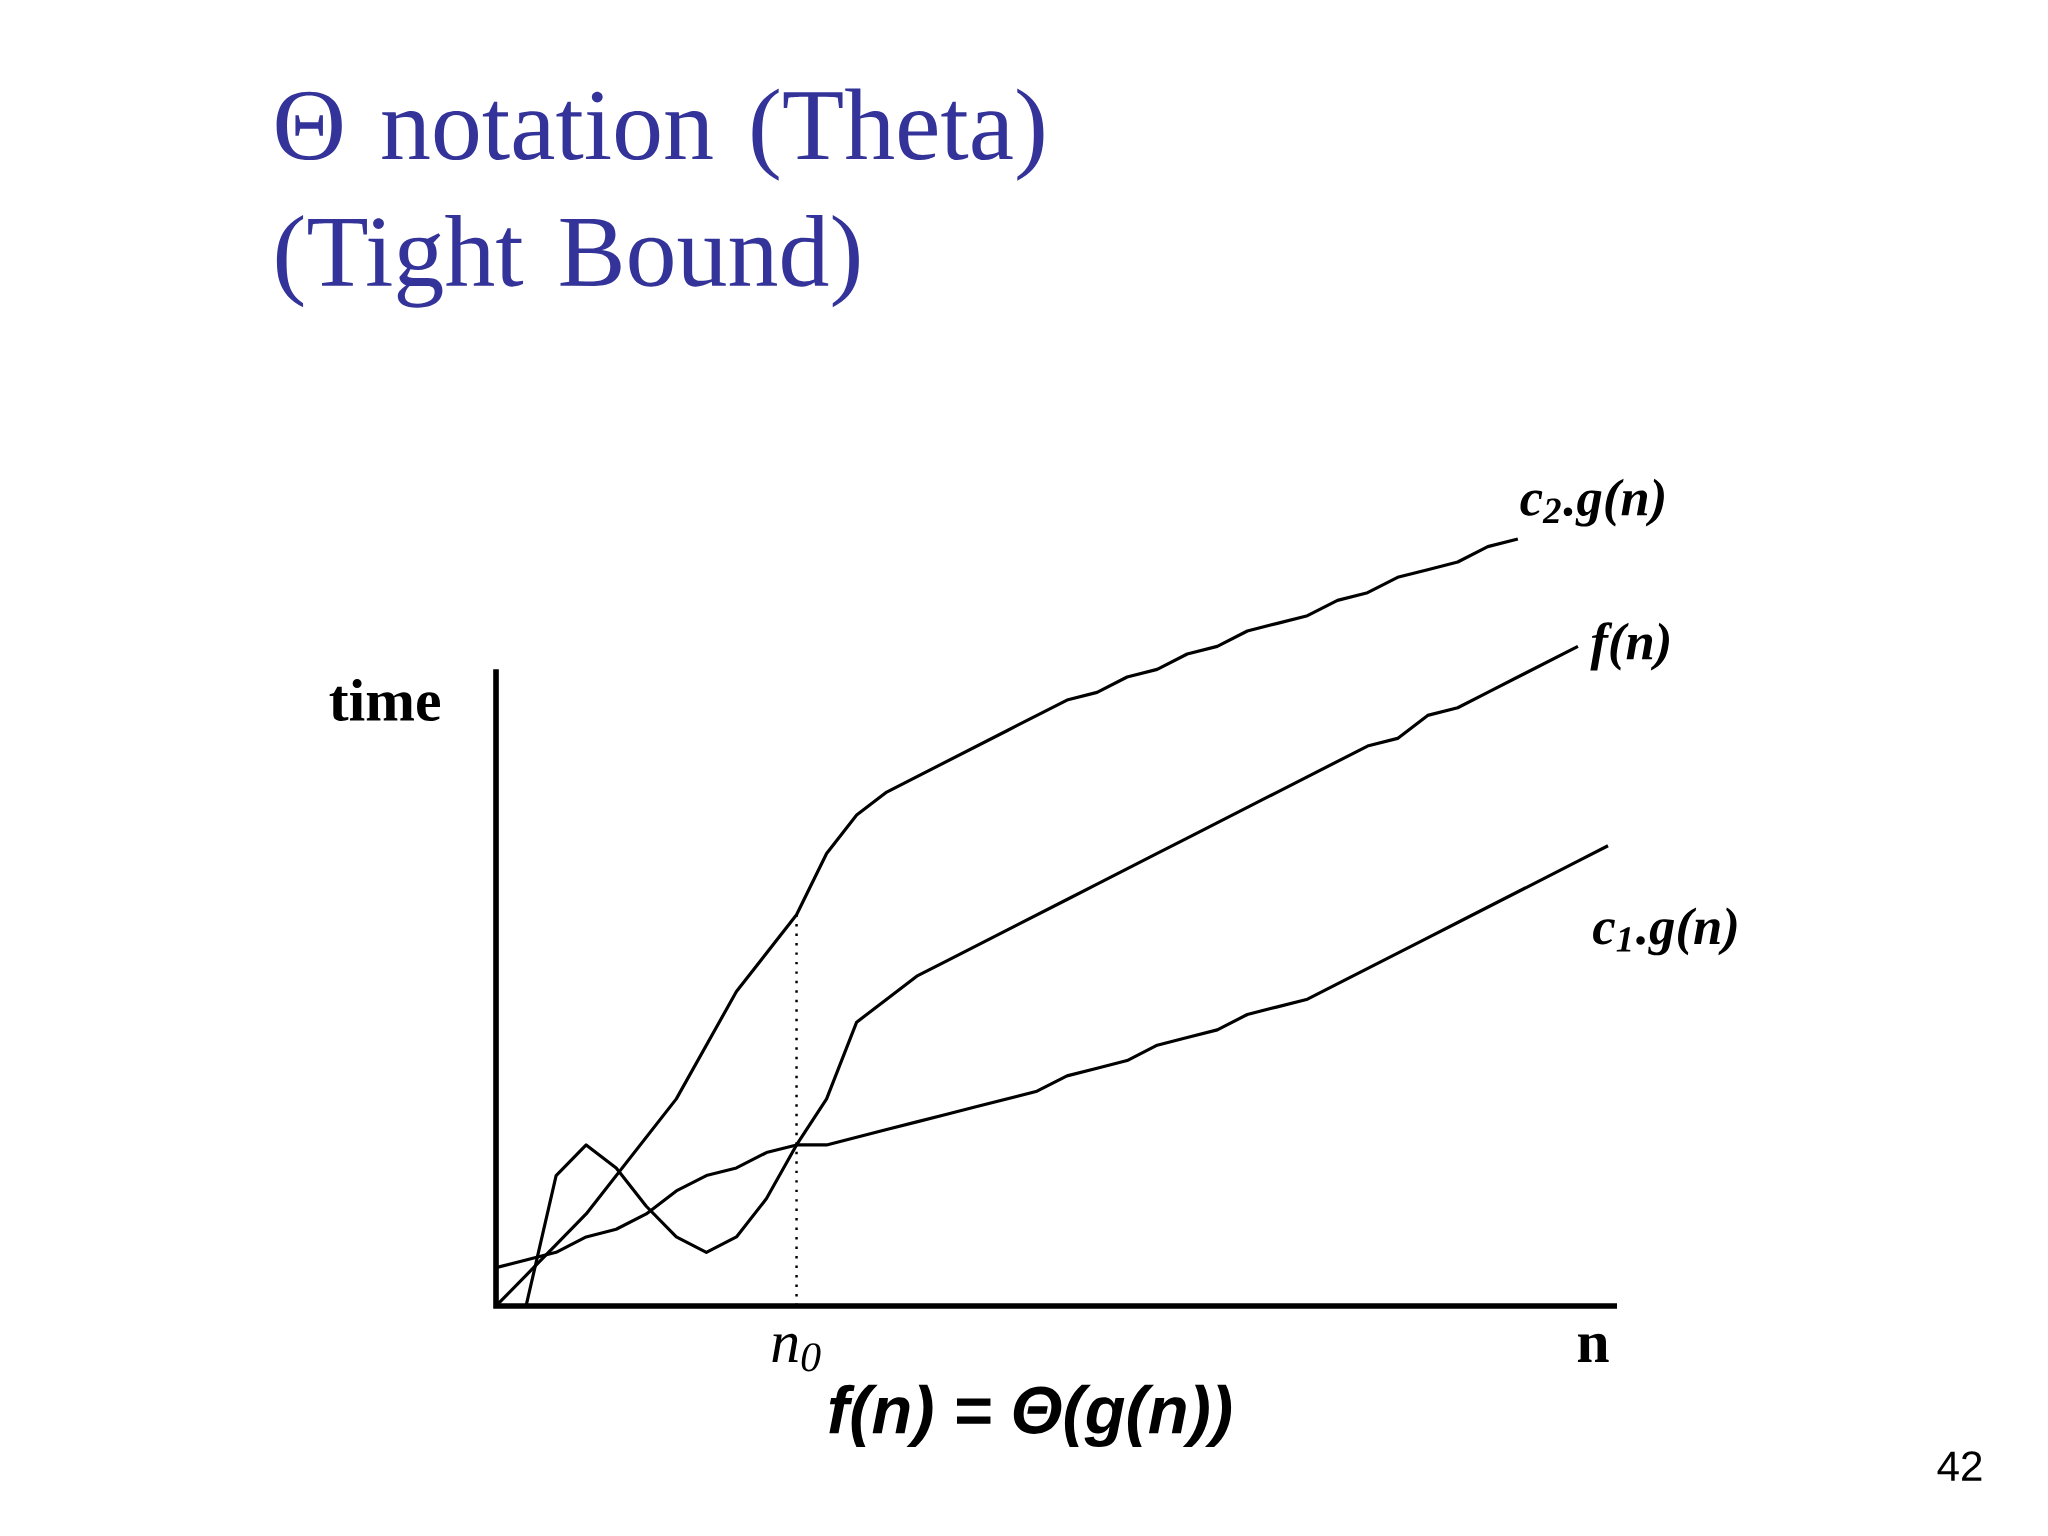 This screenshot has width=2048, height=1536. I want to click on text: n$_{0}$, so click(796, 1352).